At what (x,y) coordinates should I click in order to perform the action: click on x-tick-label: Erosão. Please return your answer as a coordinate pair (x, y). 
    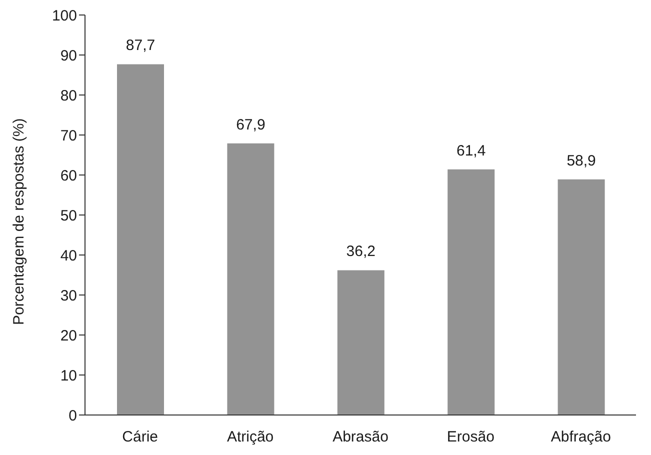
    Looking at the image, I should click on (470, 437).